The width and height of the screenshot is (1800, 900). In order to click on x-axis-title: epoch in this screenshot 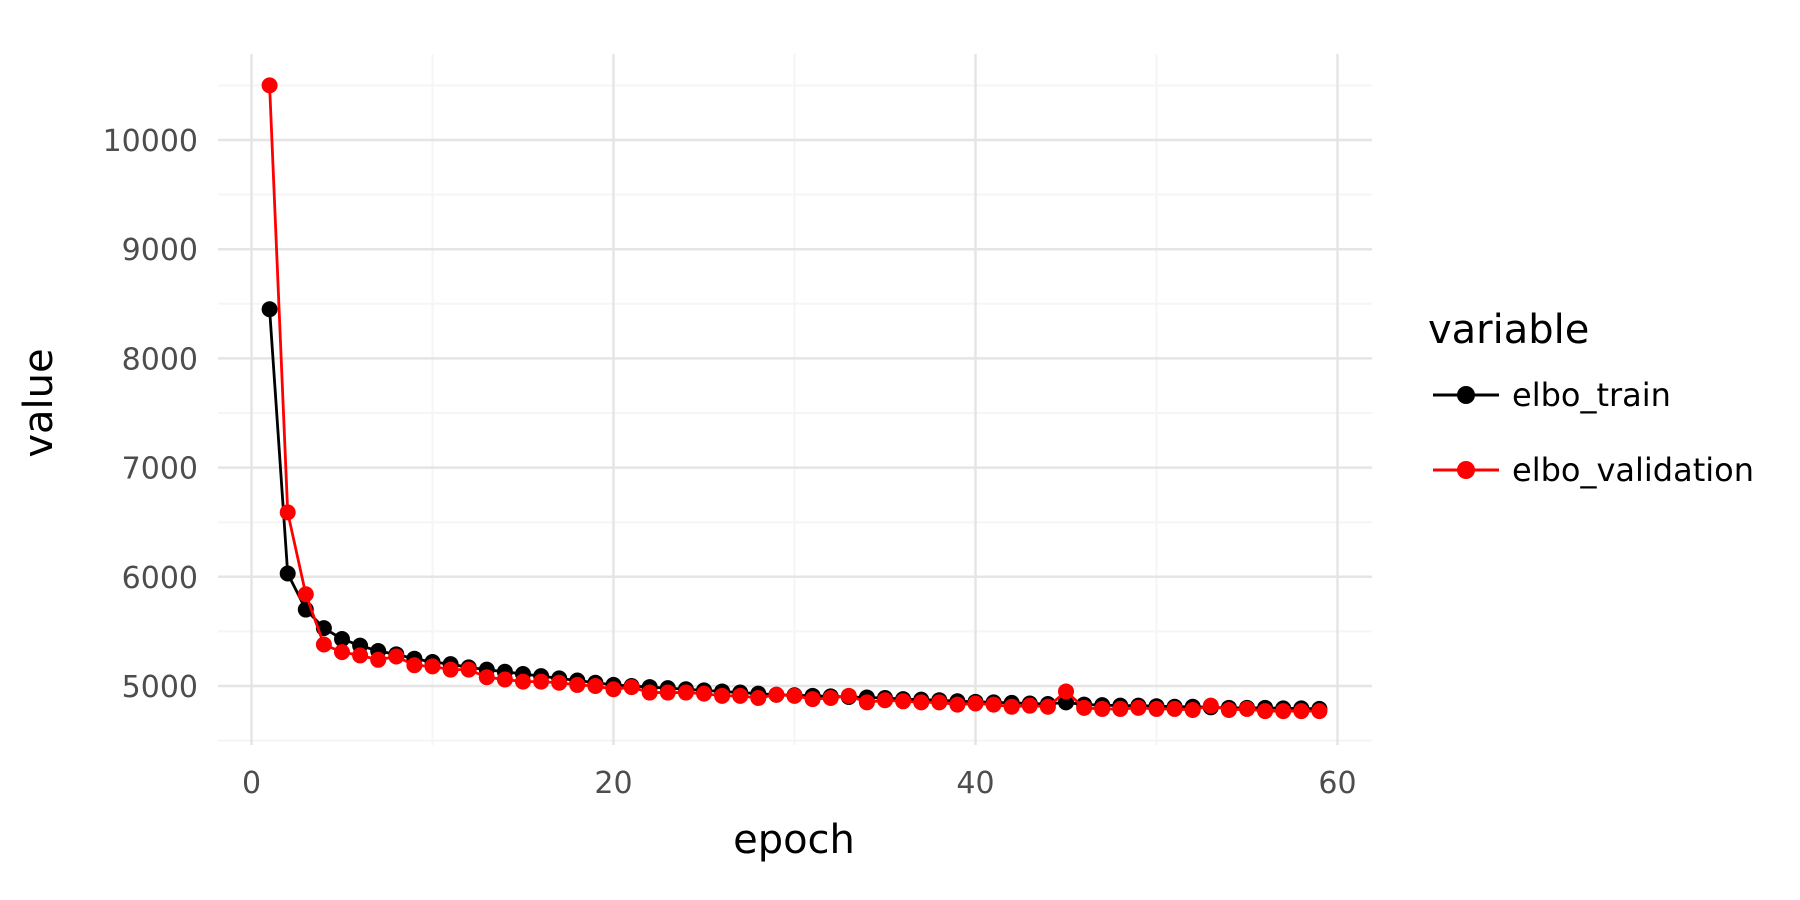, I will do `click(794, 840)`.